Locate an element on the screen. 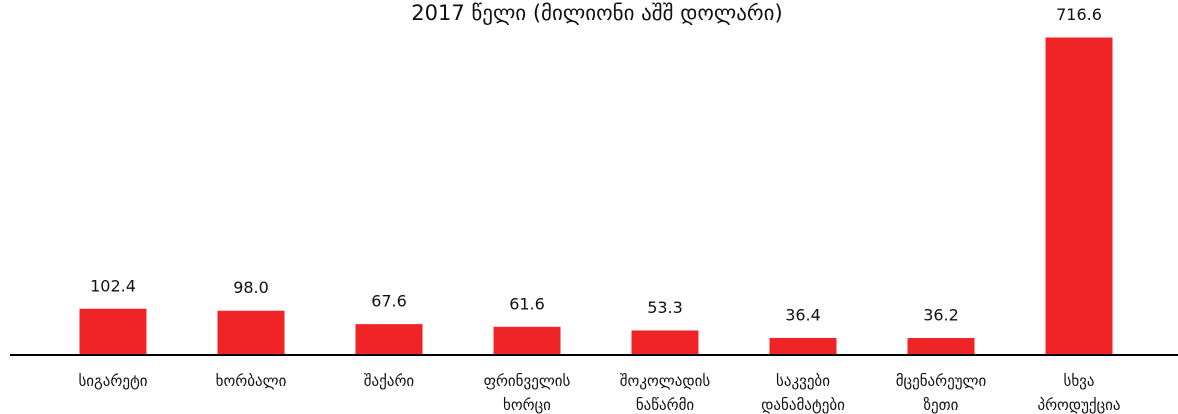  data-label: 36.4 is located at coordinates (803, 314).